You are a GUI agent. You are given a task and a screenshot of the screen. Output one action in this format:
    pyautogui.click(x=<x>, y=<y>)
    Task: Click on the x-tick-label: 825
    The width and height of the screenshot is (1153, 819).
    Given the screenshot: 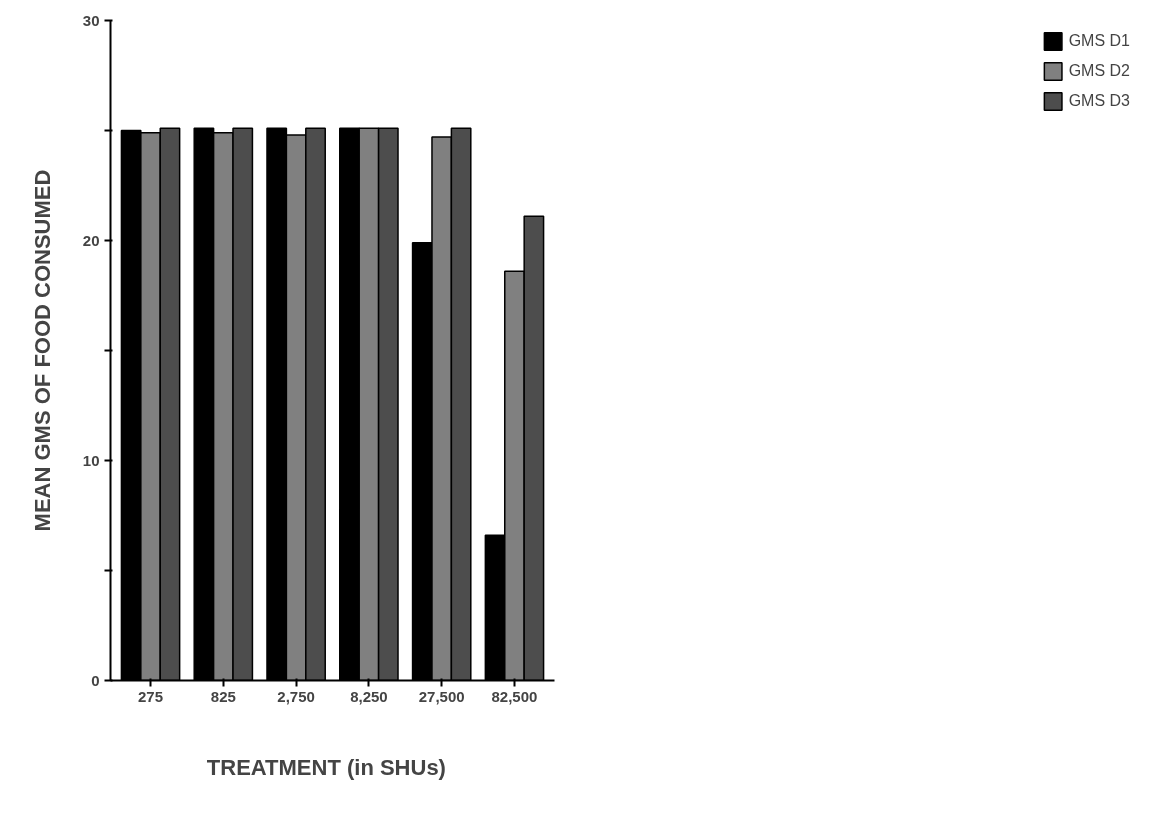 What is the action you would take?
    pyautogui.click(x=223, y=696)
    